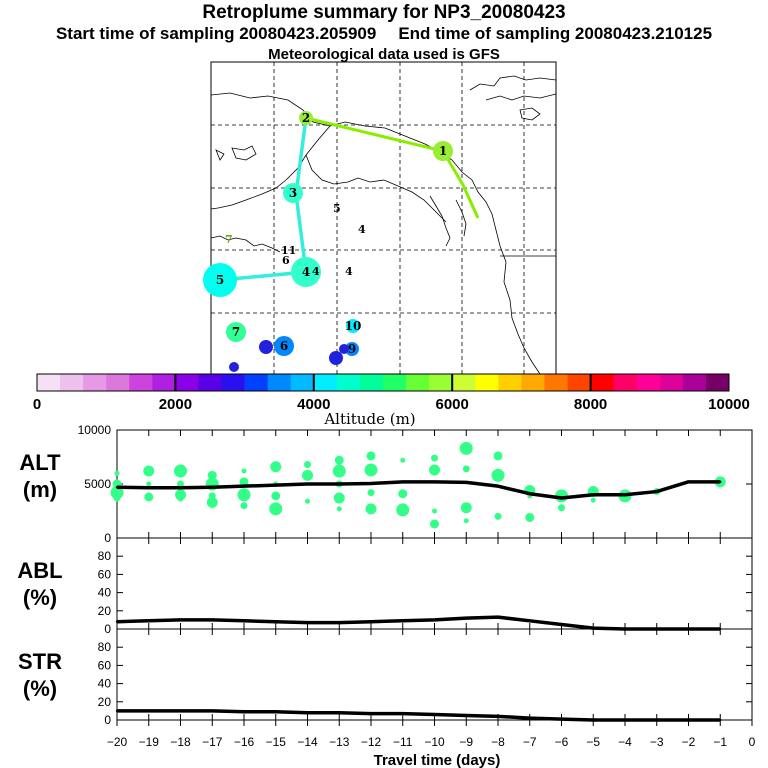 The image size is (768, 768). What do you see at coordinates (353, 326) in the screenshot?
I see `plume-point-label-10: 10` at bounding box center [353, 326].